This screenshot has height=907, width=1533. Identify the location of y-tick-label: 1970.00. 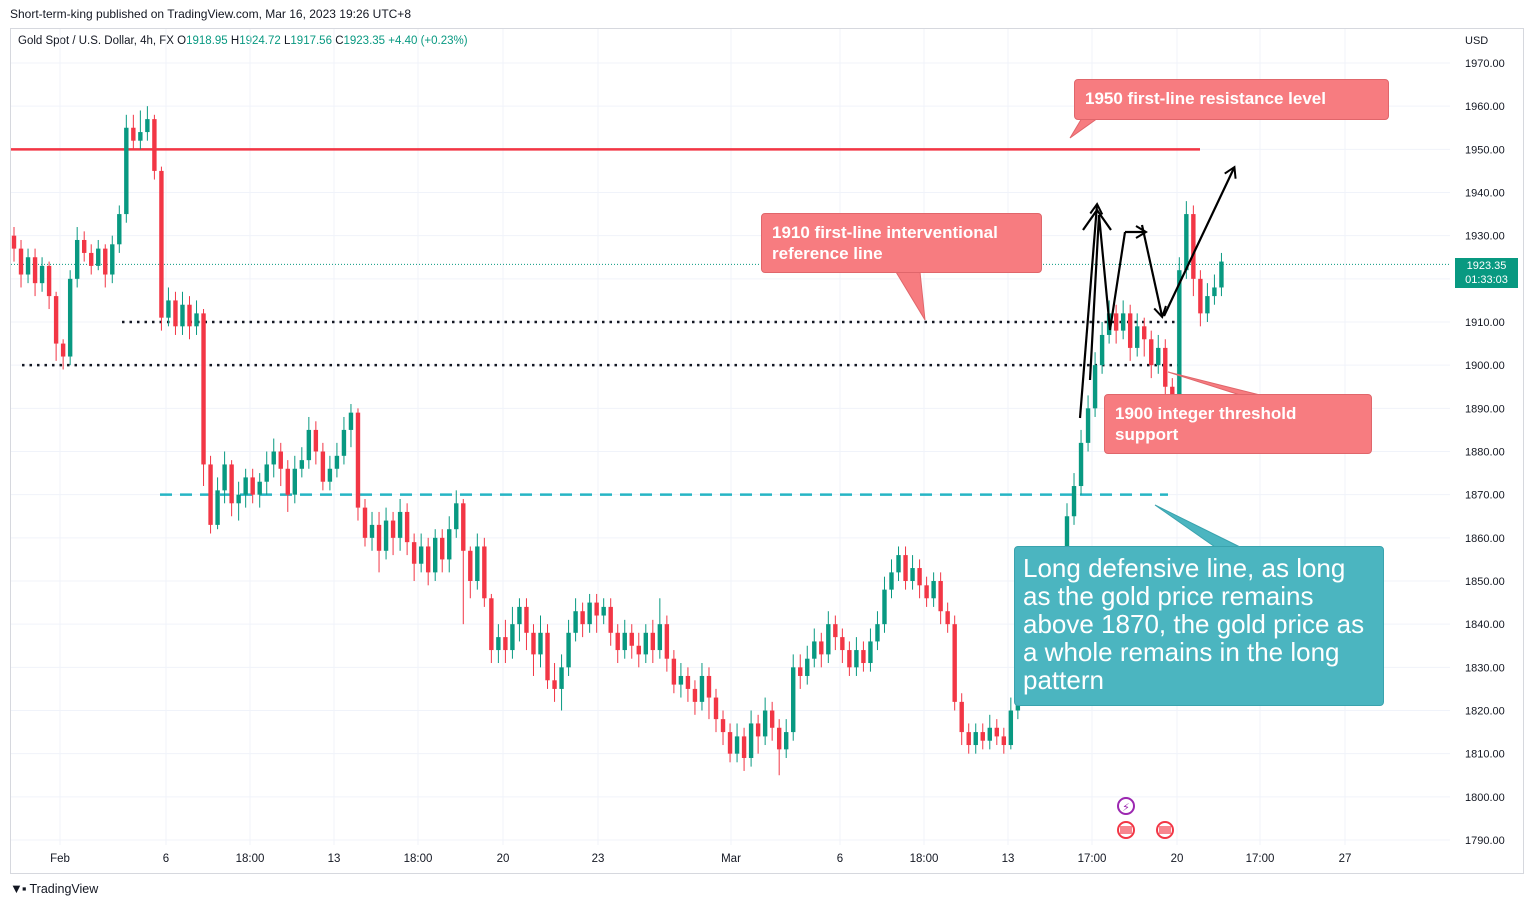
(1485, 64).